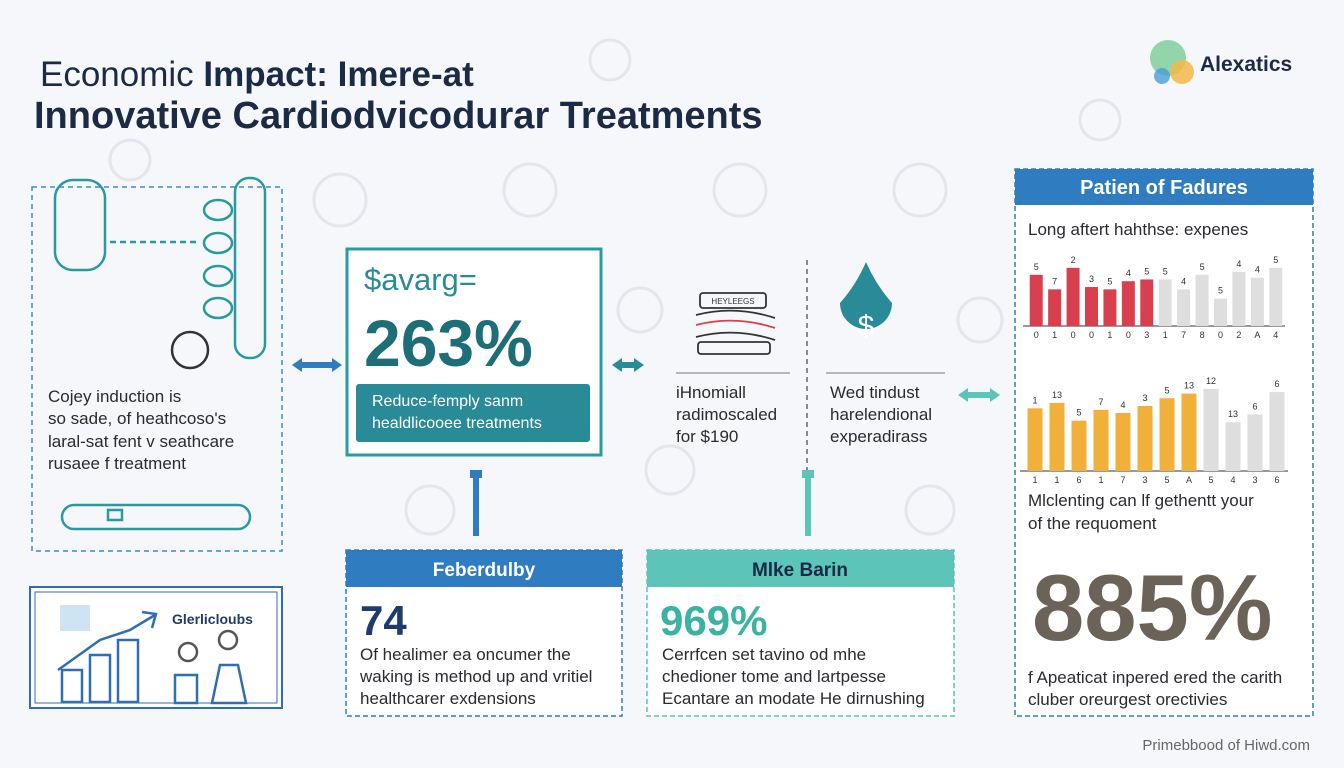  I want to click on right-header, so click(1164, 187).